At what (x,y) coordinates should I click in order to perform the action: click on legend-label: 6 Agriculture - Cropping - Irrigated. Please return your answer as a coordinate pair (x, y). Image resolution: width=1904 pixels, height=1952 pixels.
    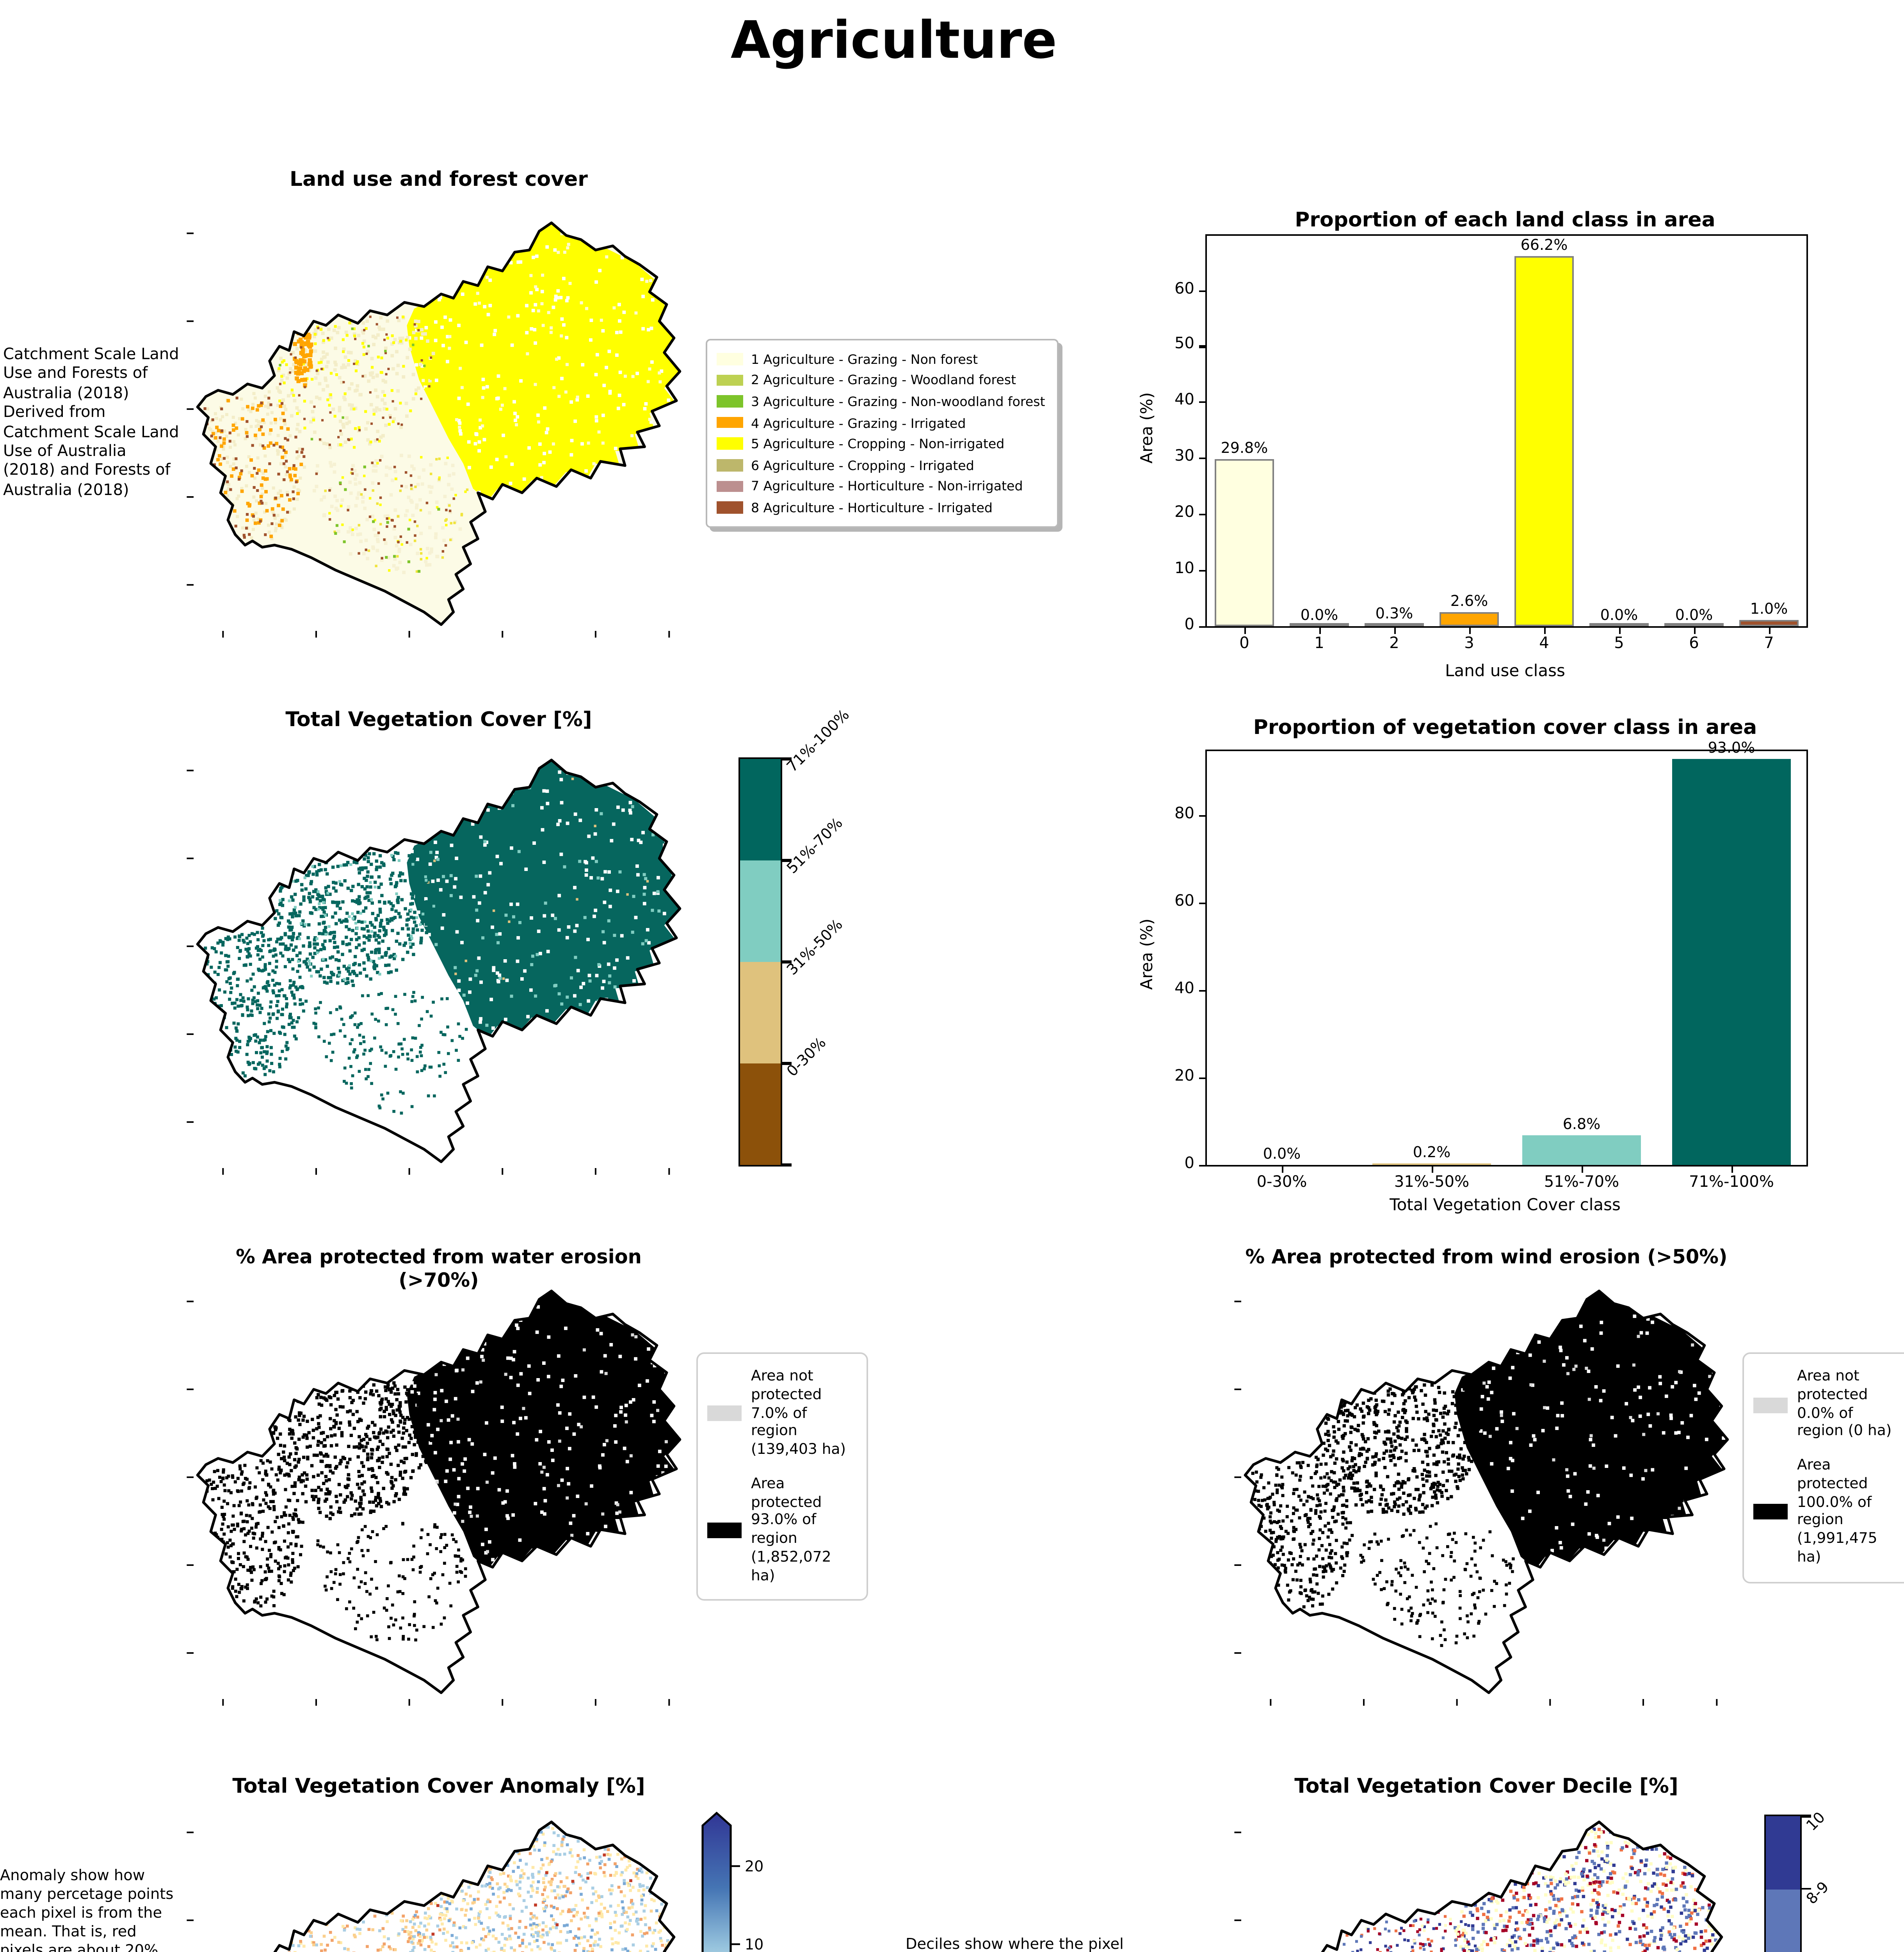
    Looking at the image, I should click on (862, 465).